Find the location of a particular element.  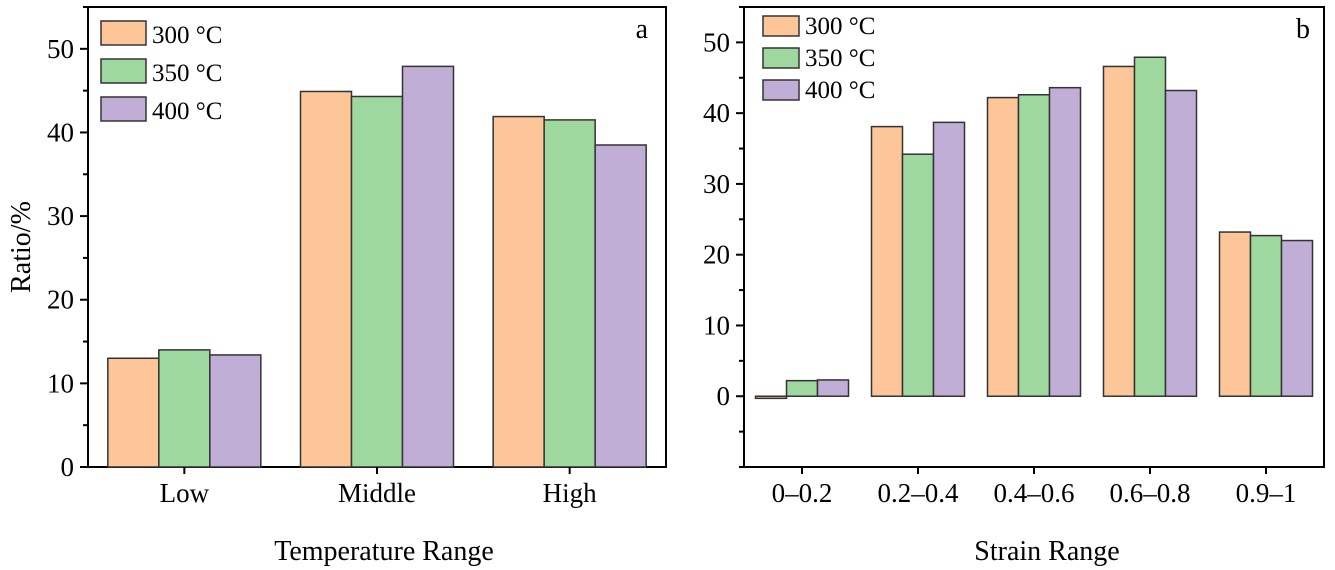

x-axis-title: Temperature Range is located at coordinates (384, 551).